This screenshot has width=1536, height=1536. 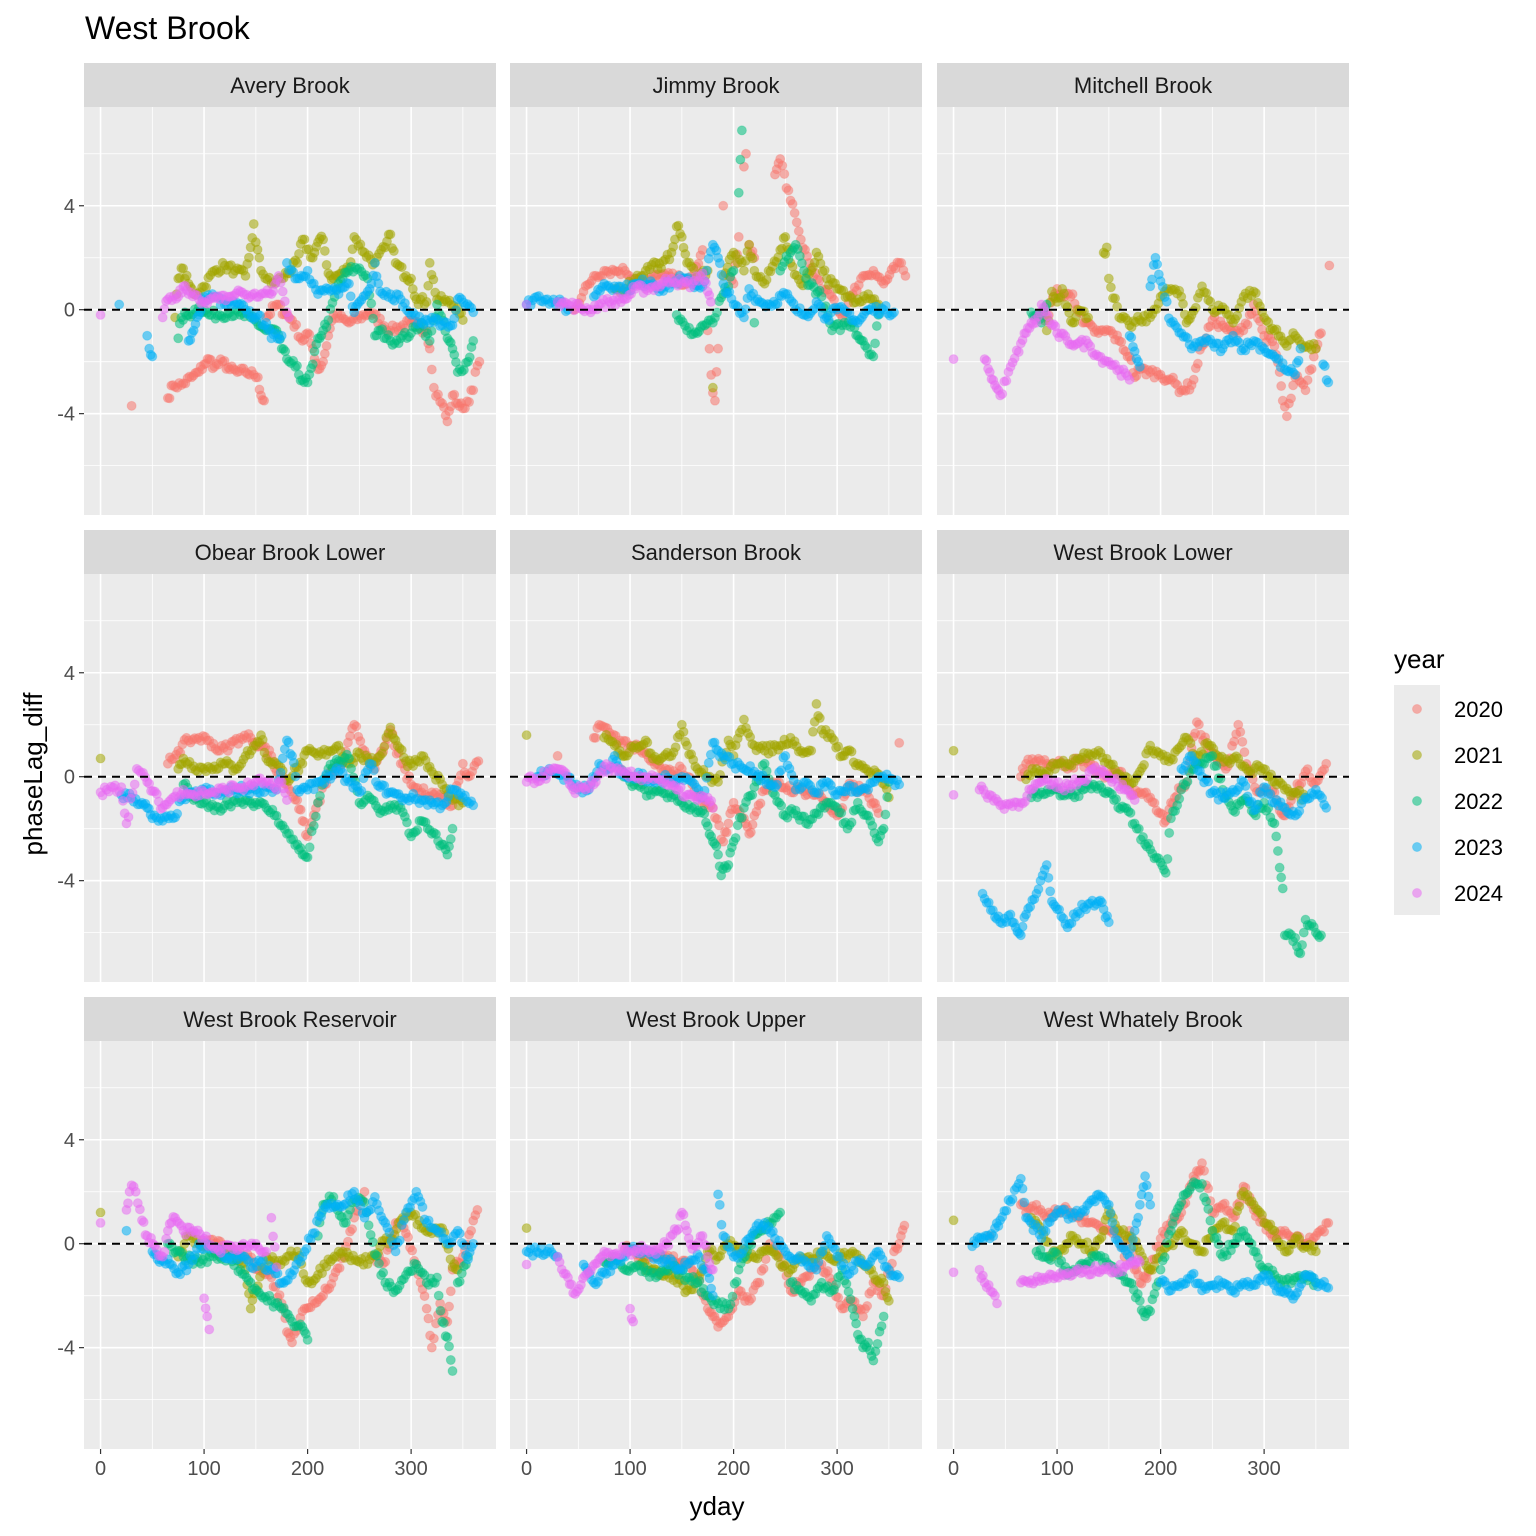 What do you see at coordinates (1143, 756) in the screenshot?
I see `facet-panel: West Brook Lower` at bounding box center [1143, 756].